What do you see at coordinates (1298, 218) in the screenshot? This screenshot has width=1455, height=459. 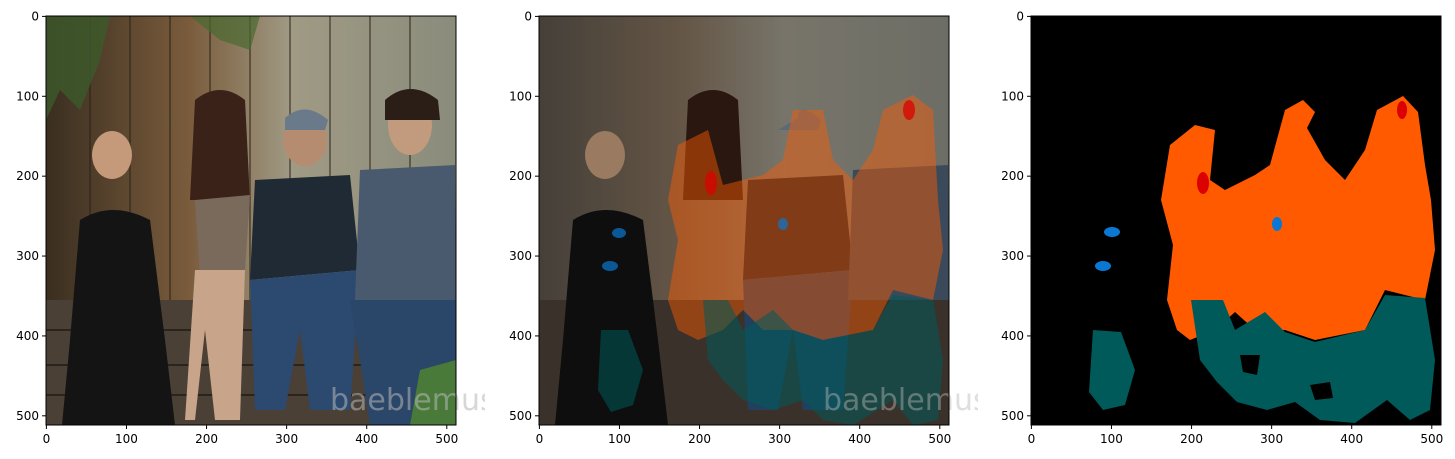 I see `mask-region-orange` at bounding box center [1298, 218].